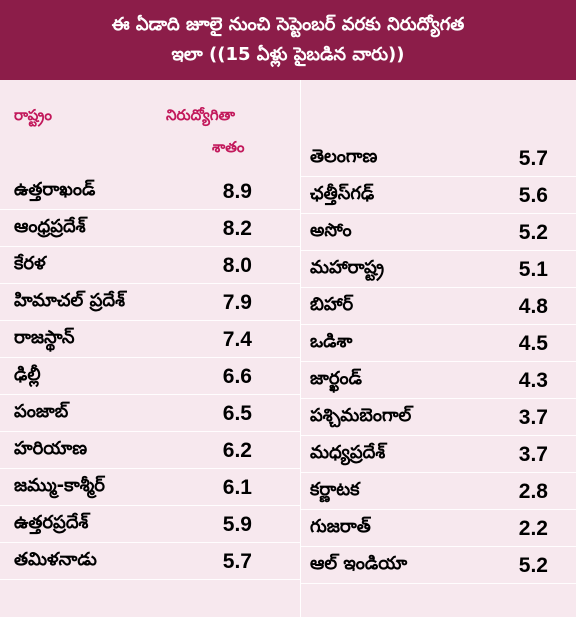  I want to click on unemployment-rate: 5.9, so click(237, 524).